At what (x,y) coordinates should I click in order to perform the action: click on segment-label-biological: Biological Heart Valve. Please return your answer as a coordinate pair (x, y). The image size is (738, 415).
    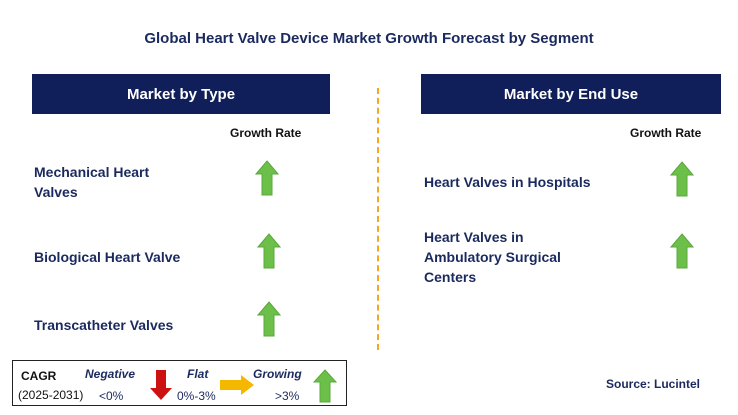
    Looking at the image, I should click on (107, 257).